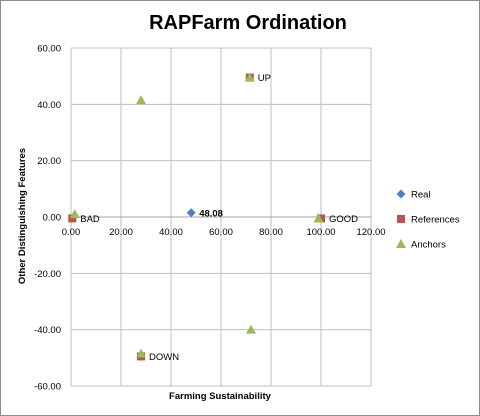 The width and height of the screenshot is (480, 416). What do you see at coordinates (47, 387) in the screenshot?
I see `y-tick-label: -60.00` at bounding box center [47, 387].